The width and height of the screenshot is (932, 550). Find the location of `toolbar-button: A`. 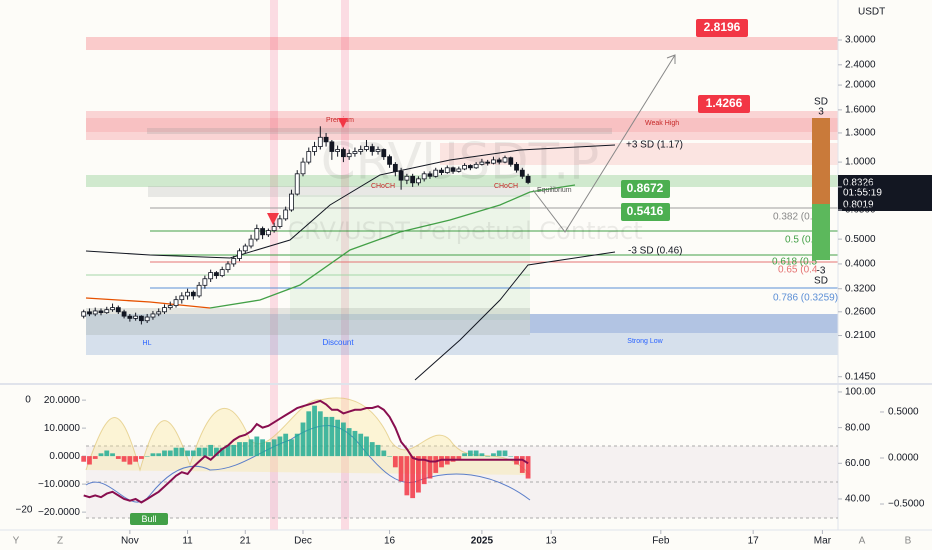

toolbar-button: A is located at coordinates (862, 541).